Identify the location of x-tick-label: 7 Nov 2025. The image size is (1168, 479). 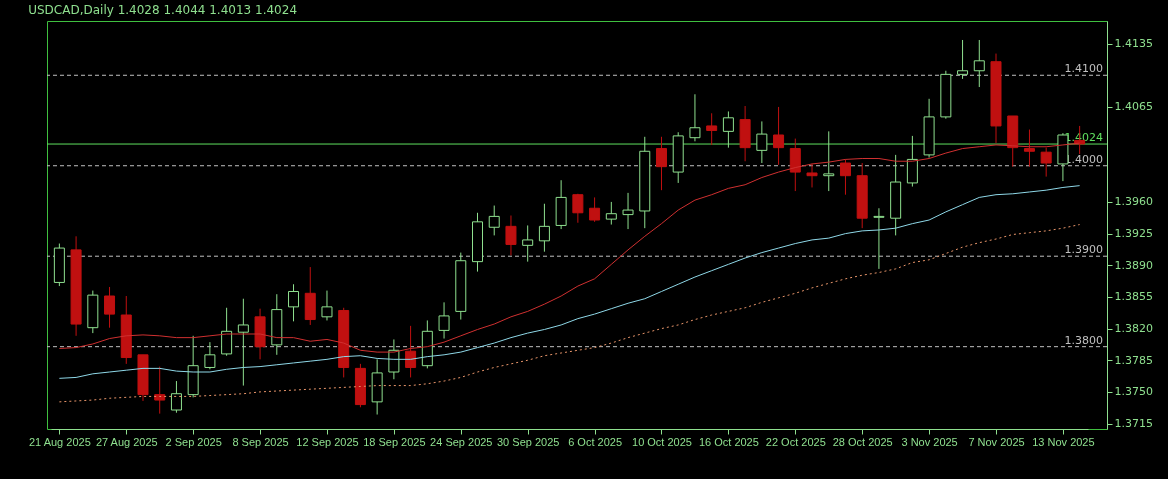
(996, 441).